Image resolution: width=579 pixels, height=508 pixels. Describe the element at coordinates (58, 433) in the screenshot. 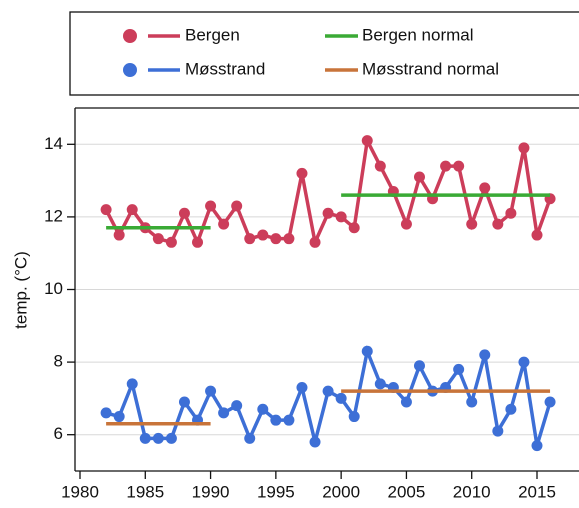

I see `y-tick-label: 6` at that location.